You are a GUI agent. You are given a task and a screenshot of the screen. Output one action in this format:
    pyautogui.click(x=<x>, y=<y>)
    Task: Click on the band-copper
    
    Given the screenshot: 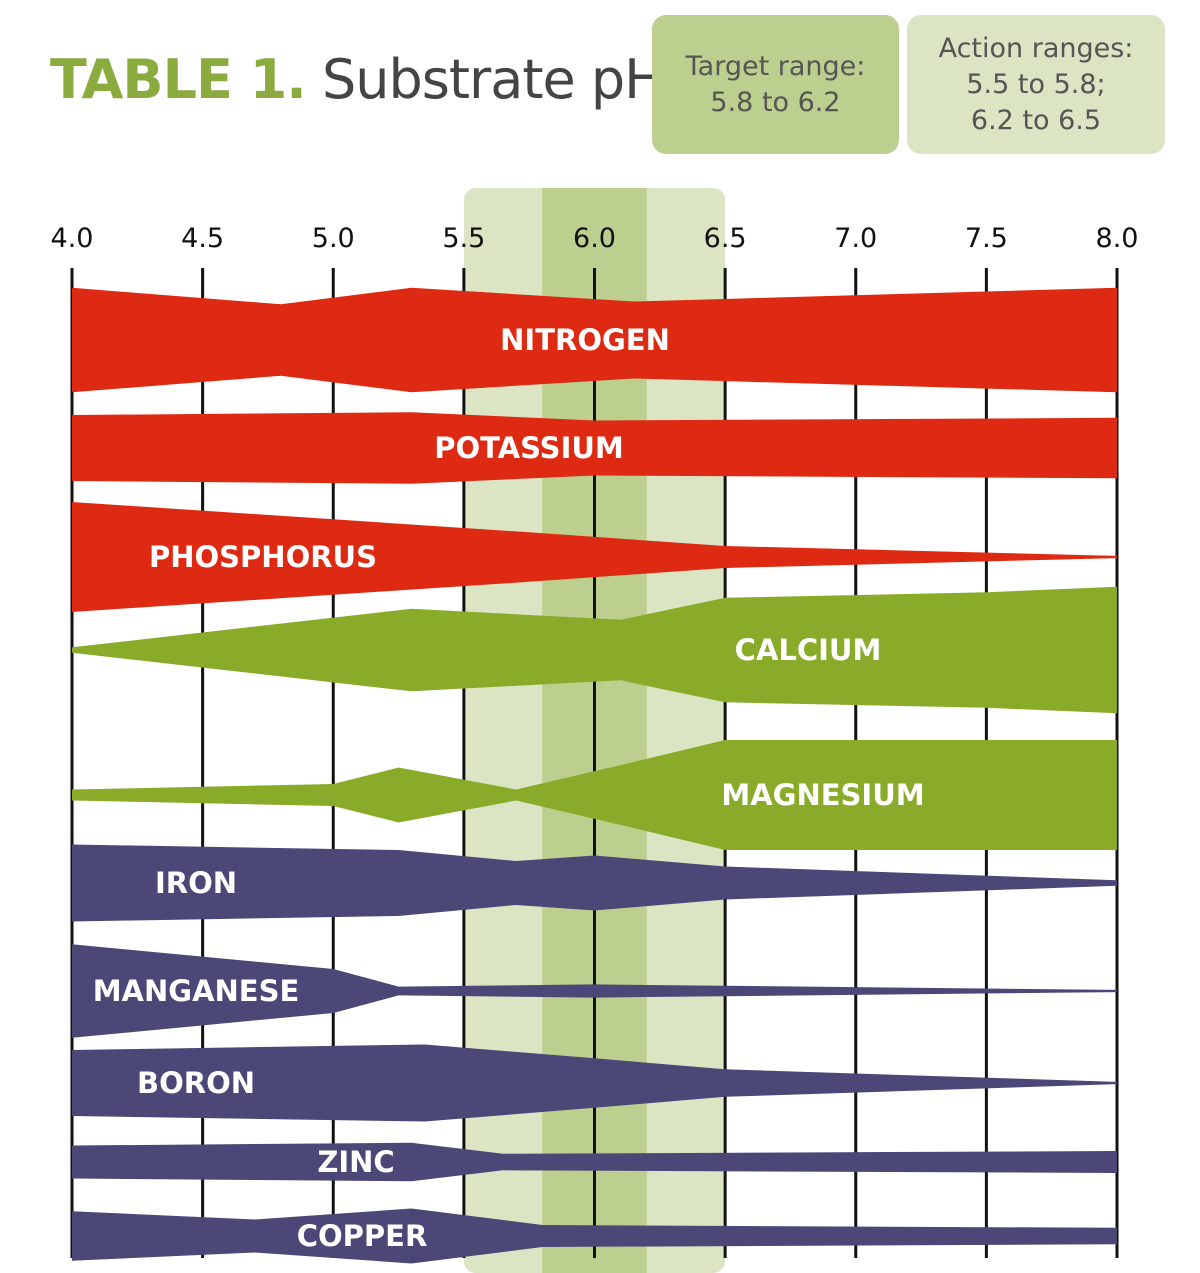 What is the action you would take?
    pyautogui.click(x=594, y=1236)
    